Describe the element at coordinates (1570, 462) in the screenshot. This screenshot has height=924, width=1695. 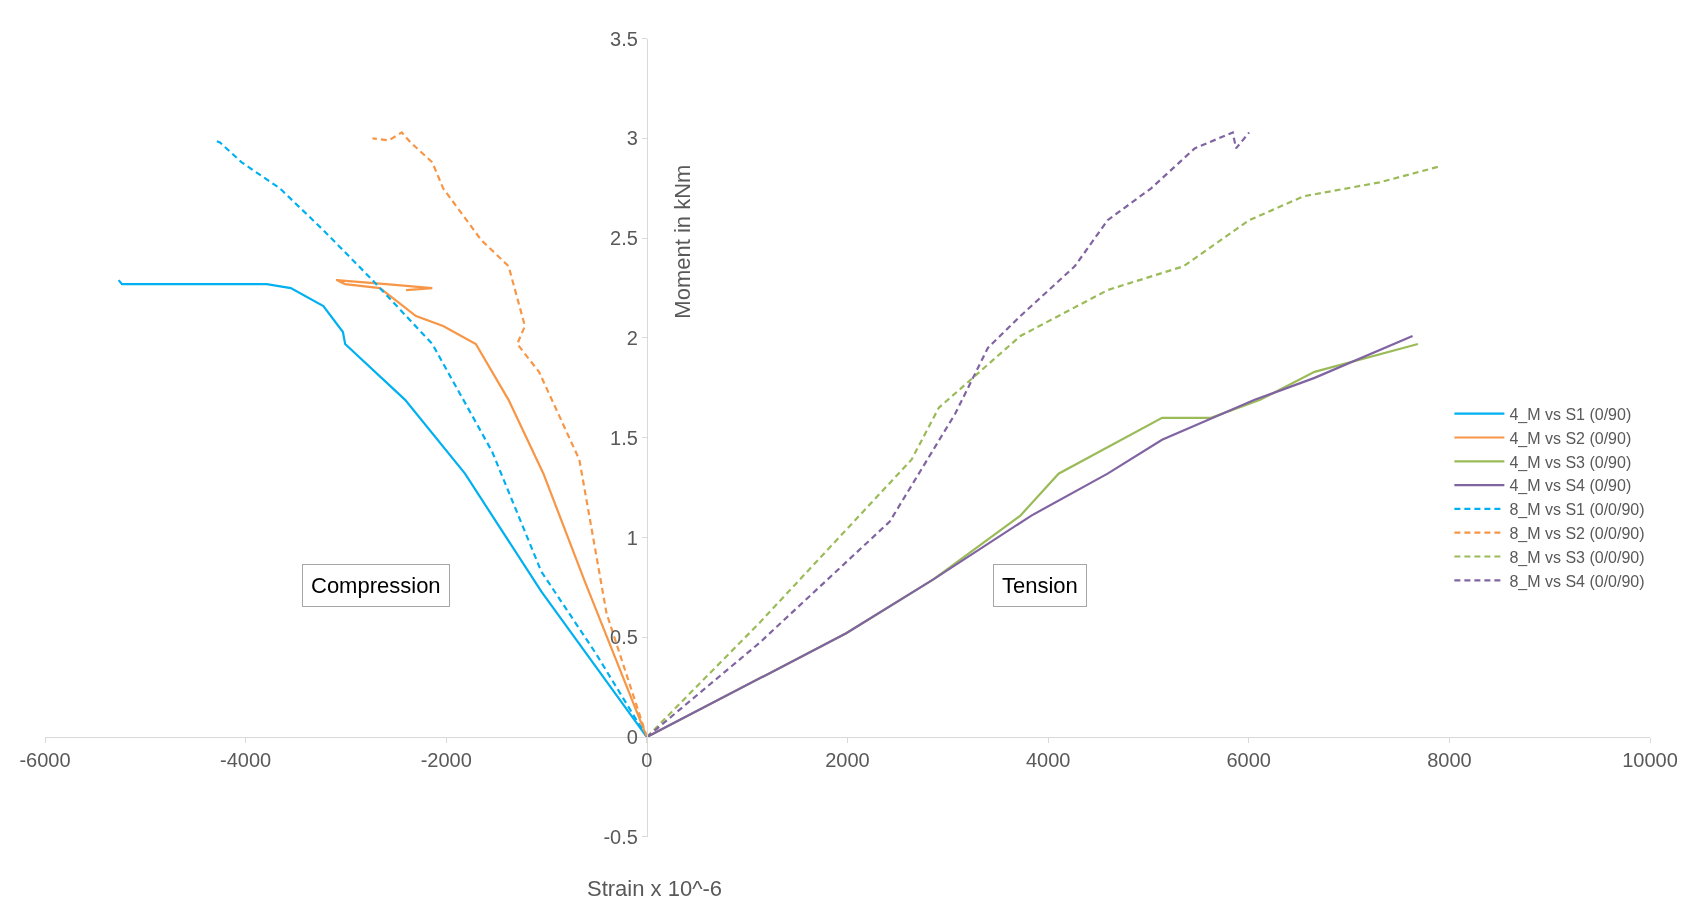
I see `legend-label: 4_M vs S3 (0/90)` at that location.